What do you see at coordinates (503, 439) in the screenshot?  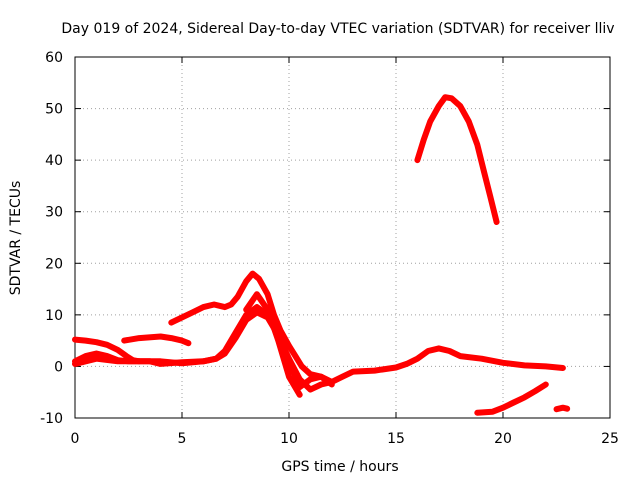 I see `x-tick-label: 20` at bounding box center [503, 439].